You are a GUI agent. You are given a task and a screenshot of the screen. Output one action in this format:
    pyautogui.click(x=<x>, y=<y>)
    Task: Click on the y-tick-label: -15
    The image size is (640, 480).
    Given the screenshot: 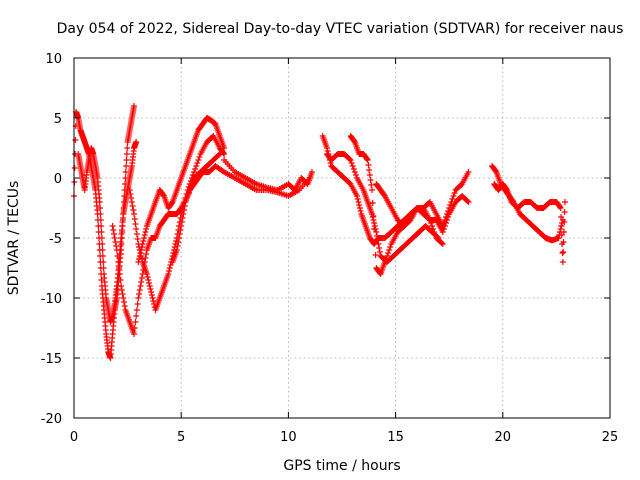 What is the action you would take?
    pyautogui.click(x=51, y=359)
    